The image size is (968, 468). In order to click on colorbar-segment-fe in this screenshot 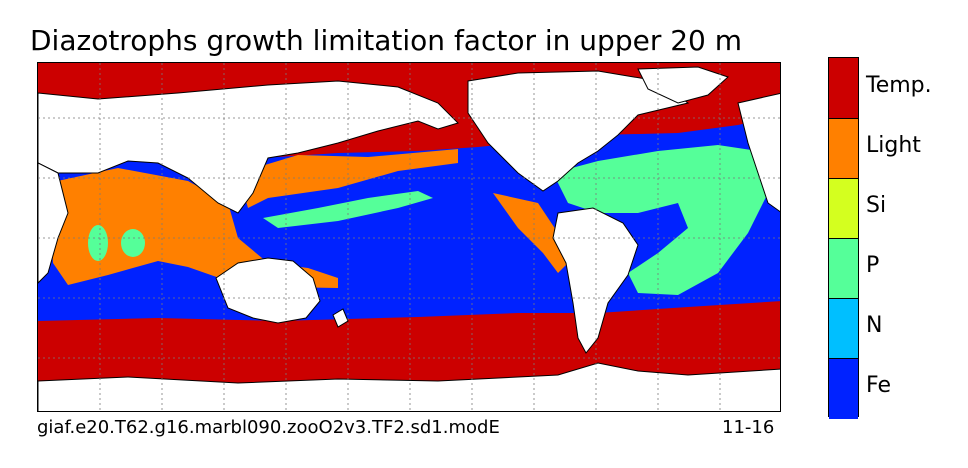, I will do `click(843, 388)`.